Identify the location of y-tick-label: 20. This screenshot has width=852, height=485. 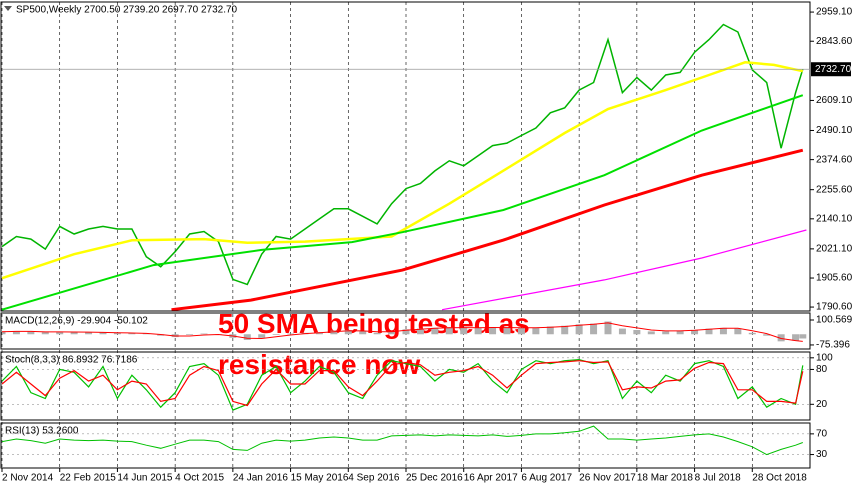
(822, 404).